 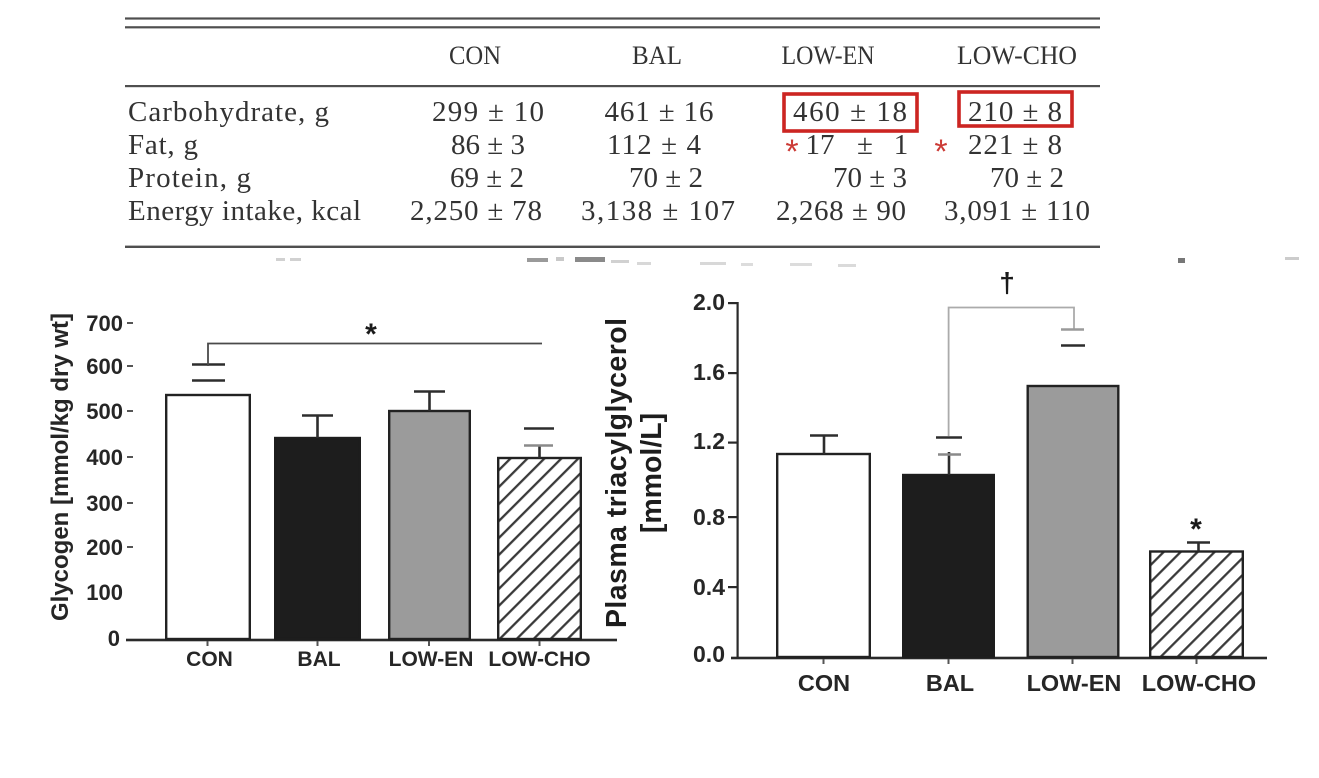 What do you see at coordinates (654, 145) in the screenshot?
I see `svg-text: 112 ± 4` at bounding box center [654, 145].